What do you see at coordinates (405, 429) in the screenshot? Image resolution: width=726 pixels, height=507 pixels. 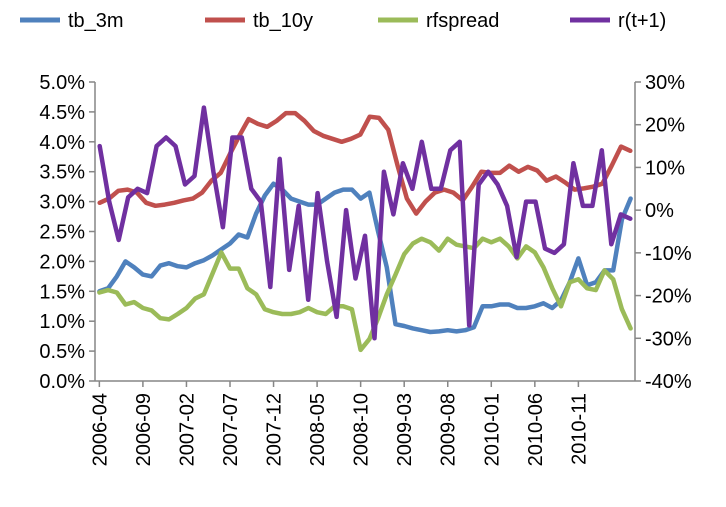 I see `x-tick-label: 2009-03` at bounding box center [405, 429].